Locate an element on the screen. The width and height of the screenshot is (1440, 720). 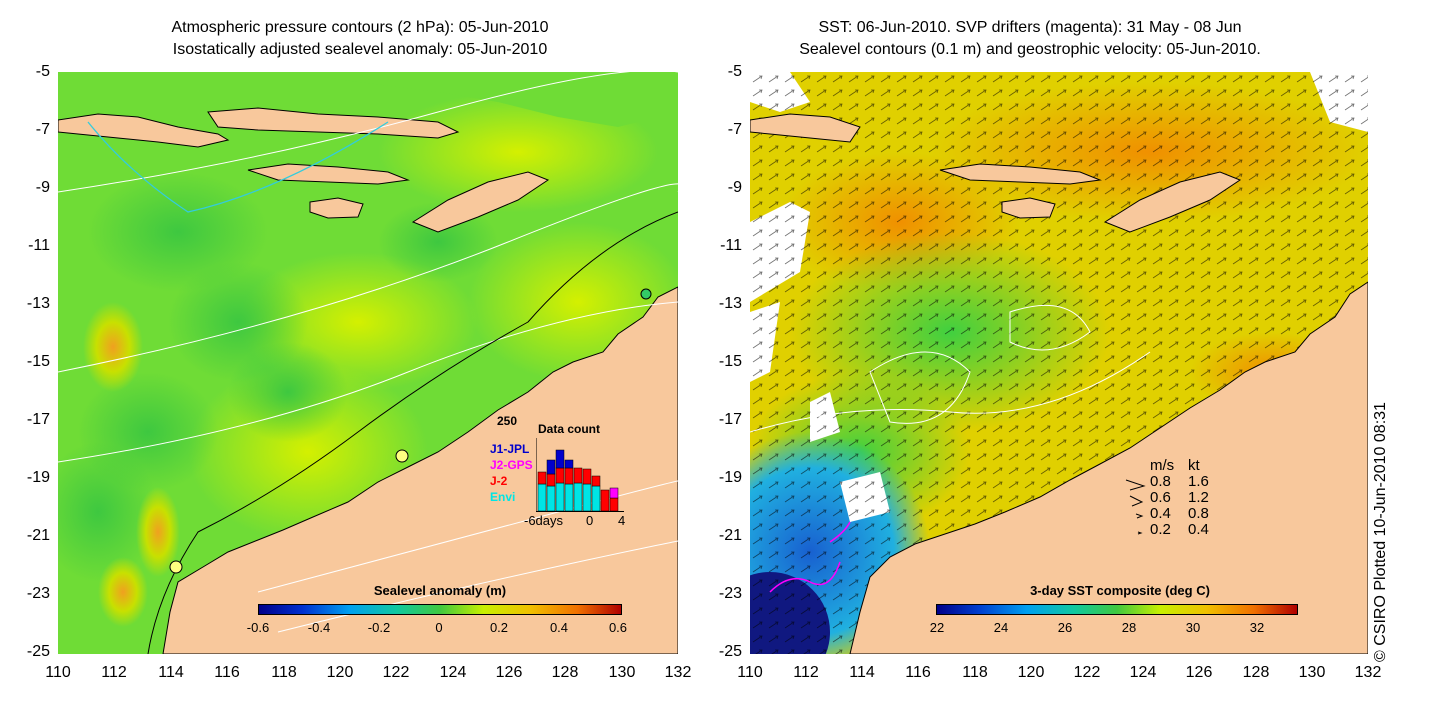
right-colorbar-tick: 28 is located at coordinates (1129, 627).